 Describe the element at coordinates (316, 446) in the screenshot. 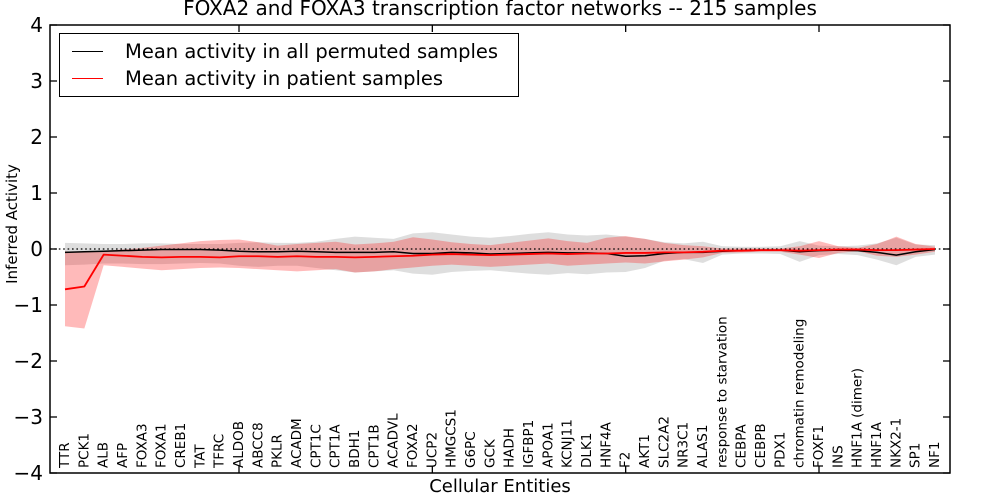

I see `svg-text: CPT1C` at that location.